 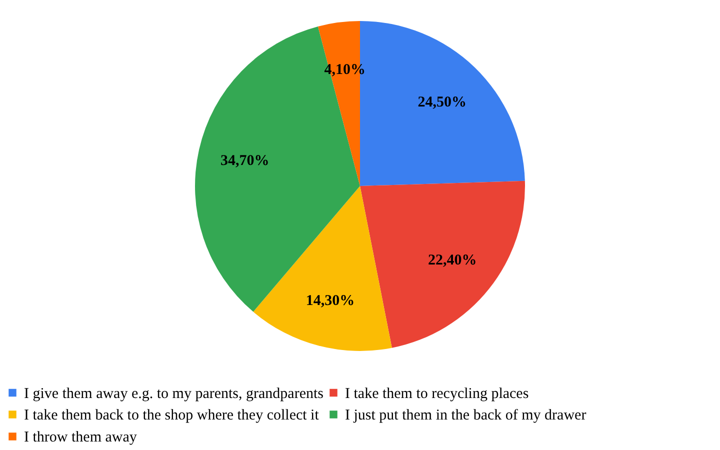 I want to click on legend-label: I just put them in the back of my drawer, so click(x=465, y=416).